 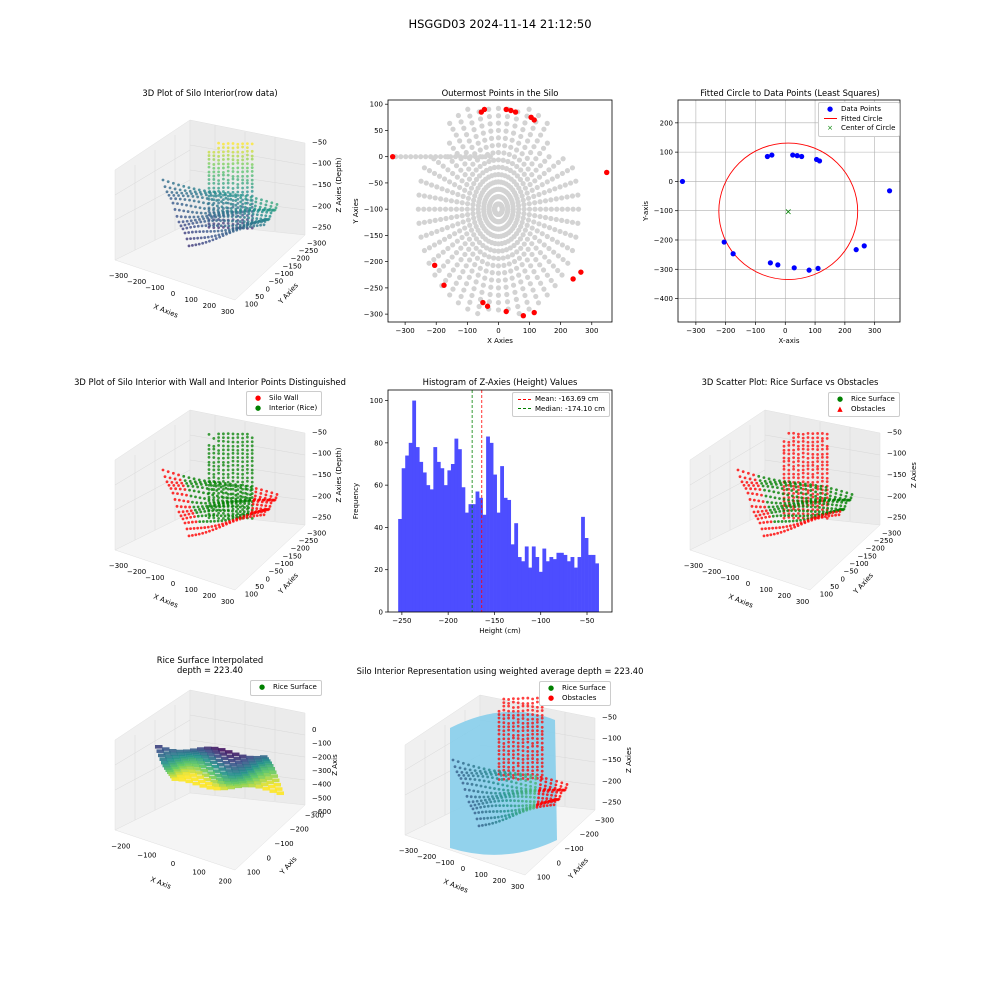 What do you see at coordinates (494, 621) in the screenshot?
I see `x-tick-label: −150` at bounding box center [494, 621].